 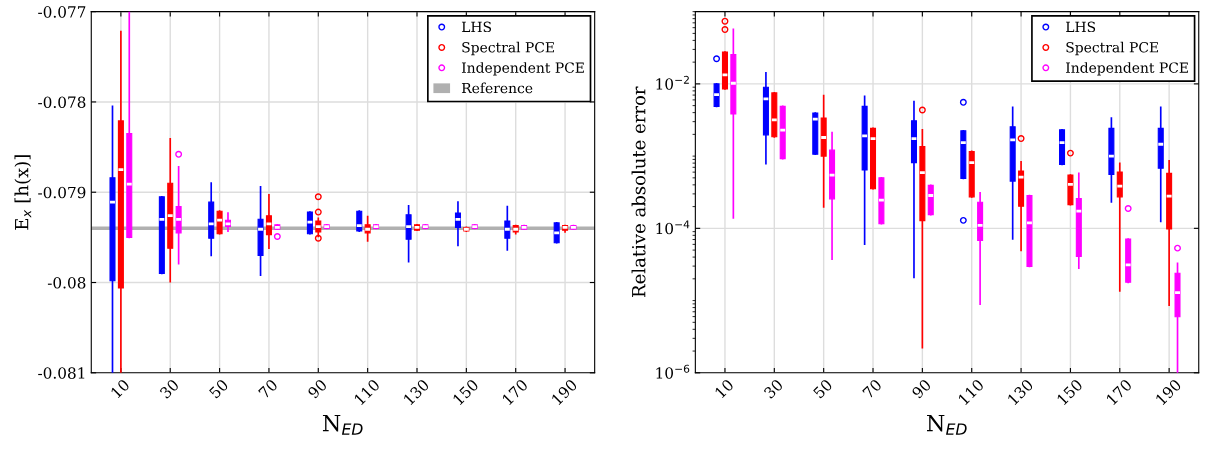 What do you see at coordinates (66, 282) in the screenshot?
I see `y-tick-label: -0.08` at bounding box center [66, 282].